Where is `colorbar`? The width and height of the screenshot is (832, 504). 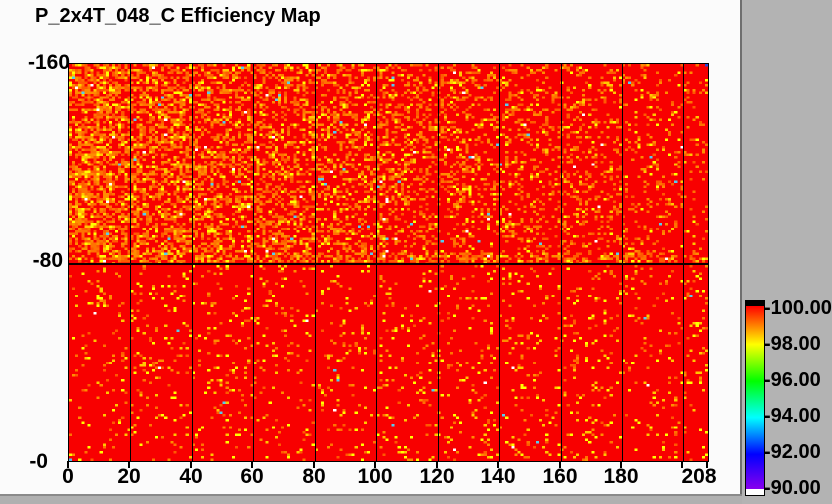 colorbar is located at coordinates (755, 398).